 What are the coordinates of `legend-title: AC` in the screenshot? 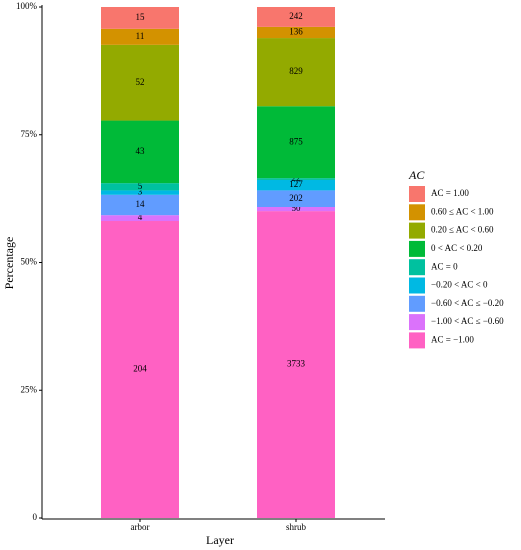 It's located at (416, 175).